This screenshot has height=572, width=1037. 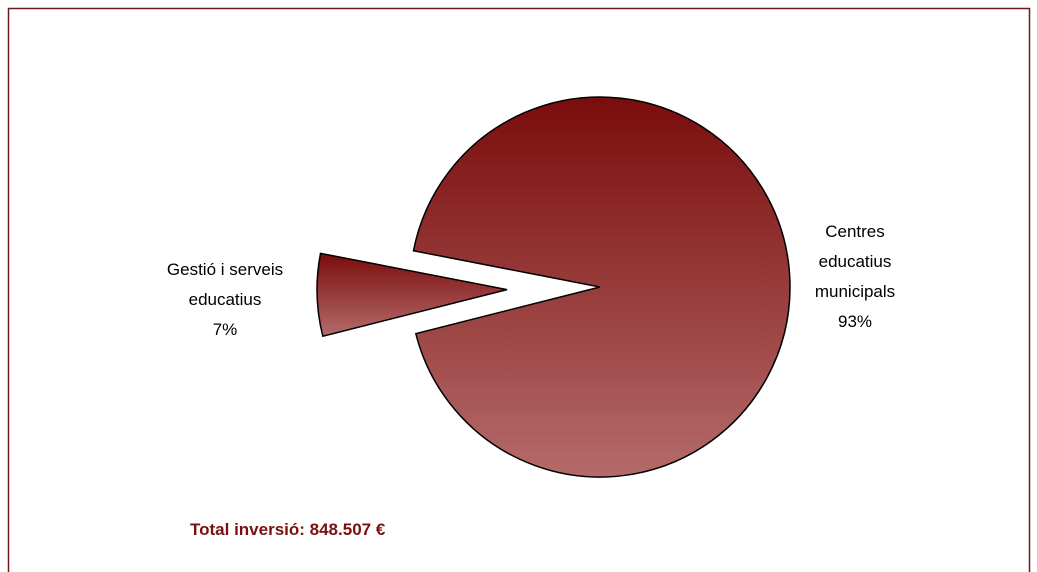 What do you see at coordinates (225, 329) in the screenshot?
I see `slice-value-label: 7%` at bounding box center [225, 329].